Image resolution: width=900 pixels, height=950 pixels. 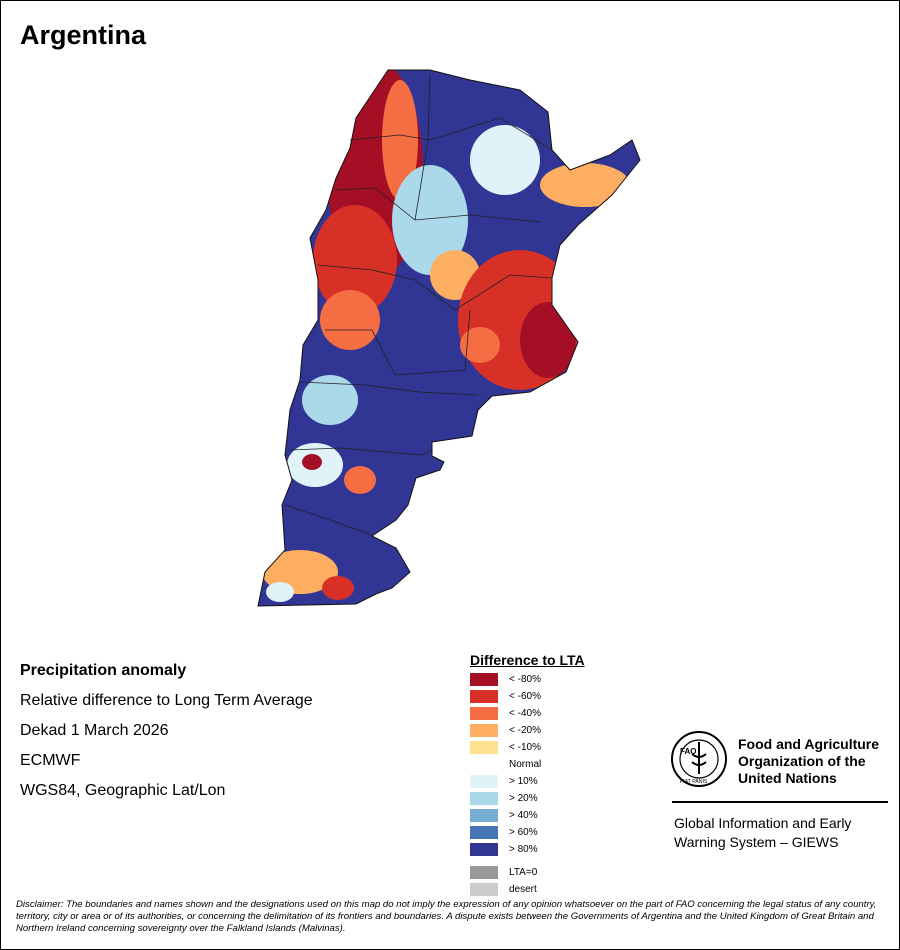 What do you see at coordinates (540, 782) in the screenshot?
I see `legend-item: > 10%` at bounding box center [540, 782].